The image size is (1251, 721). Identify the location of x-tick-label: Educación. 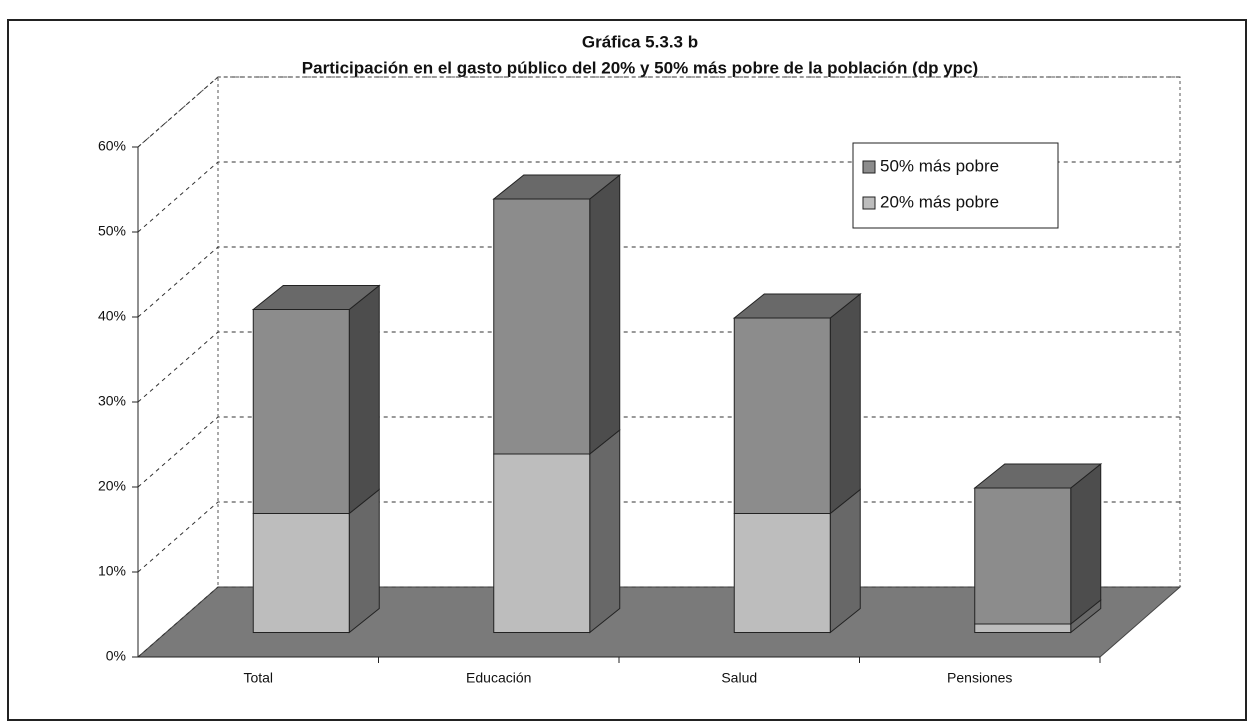
(498, 678).